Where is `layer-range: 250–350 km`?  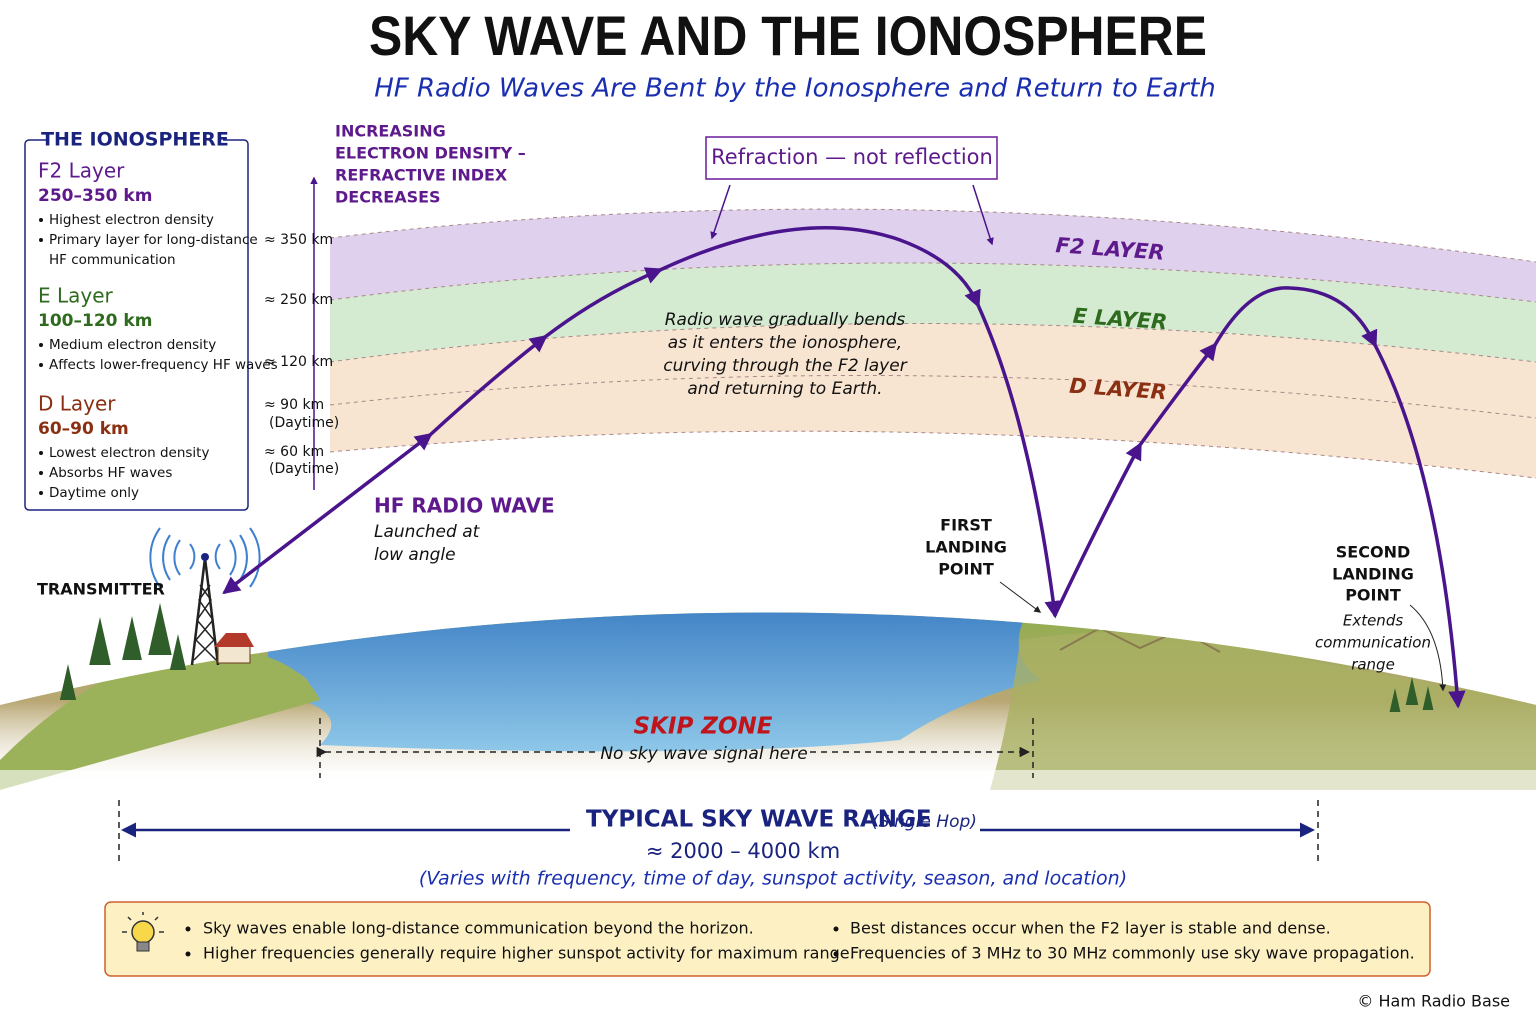 layer-range: 250–350 km is located at coordinates (95, 196).